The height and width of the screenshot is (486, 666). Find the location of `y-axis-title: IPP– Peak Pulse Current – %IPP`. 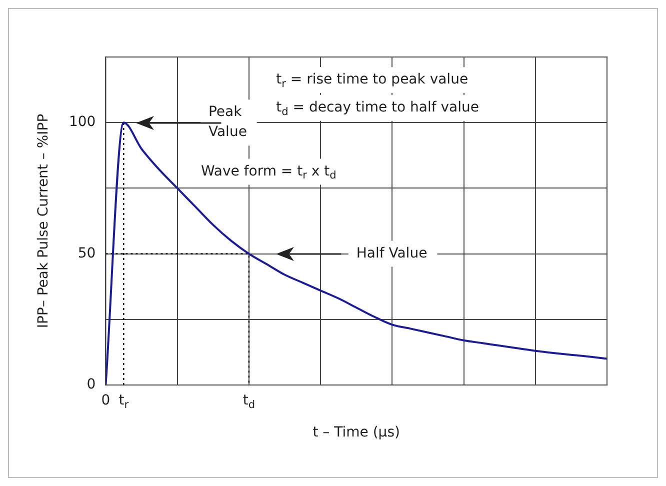

y-axis-title: IPP– Peak Pulse Current – %IPP is located at coordinates (43, 221).